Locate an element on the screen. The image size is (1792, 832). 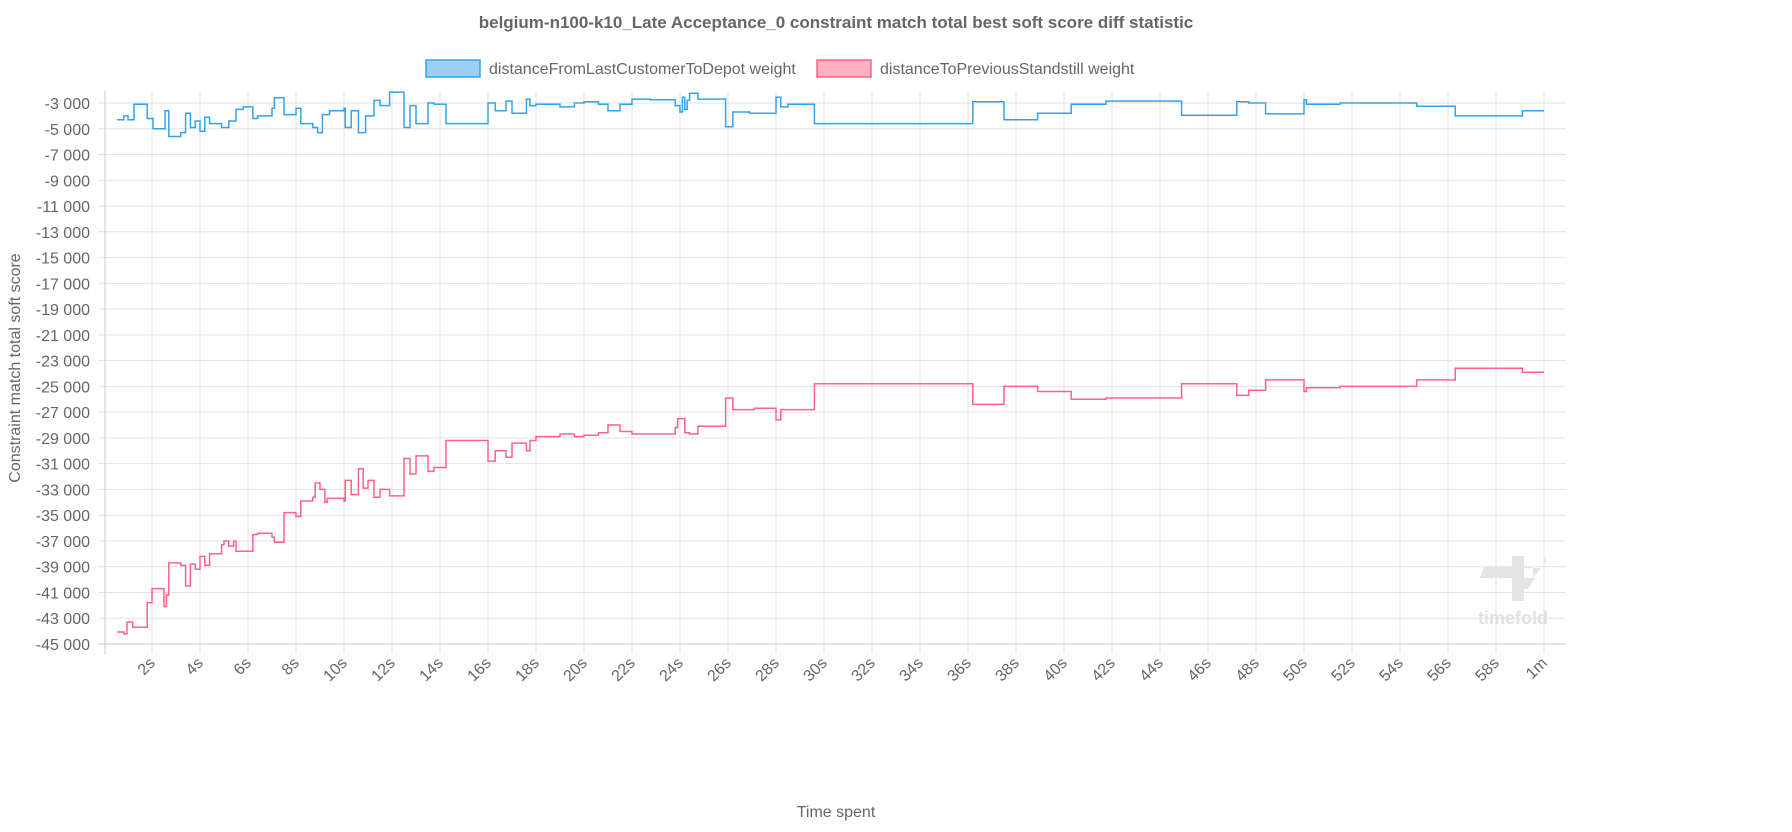
x-tick-label: 12s is located at coordinates (384, 670).